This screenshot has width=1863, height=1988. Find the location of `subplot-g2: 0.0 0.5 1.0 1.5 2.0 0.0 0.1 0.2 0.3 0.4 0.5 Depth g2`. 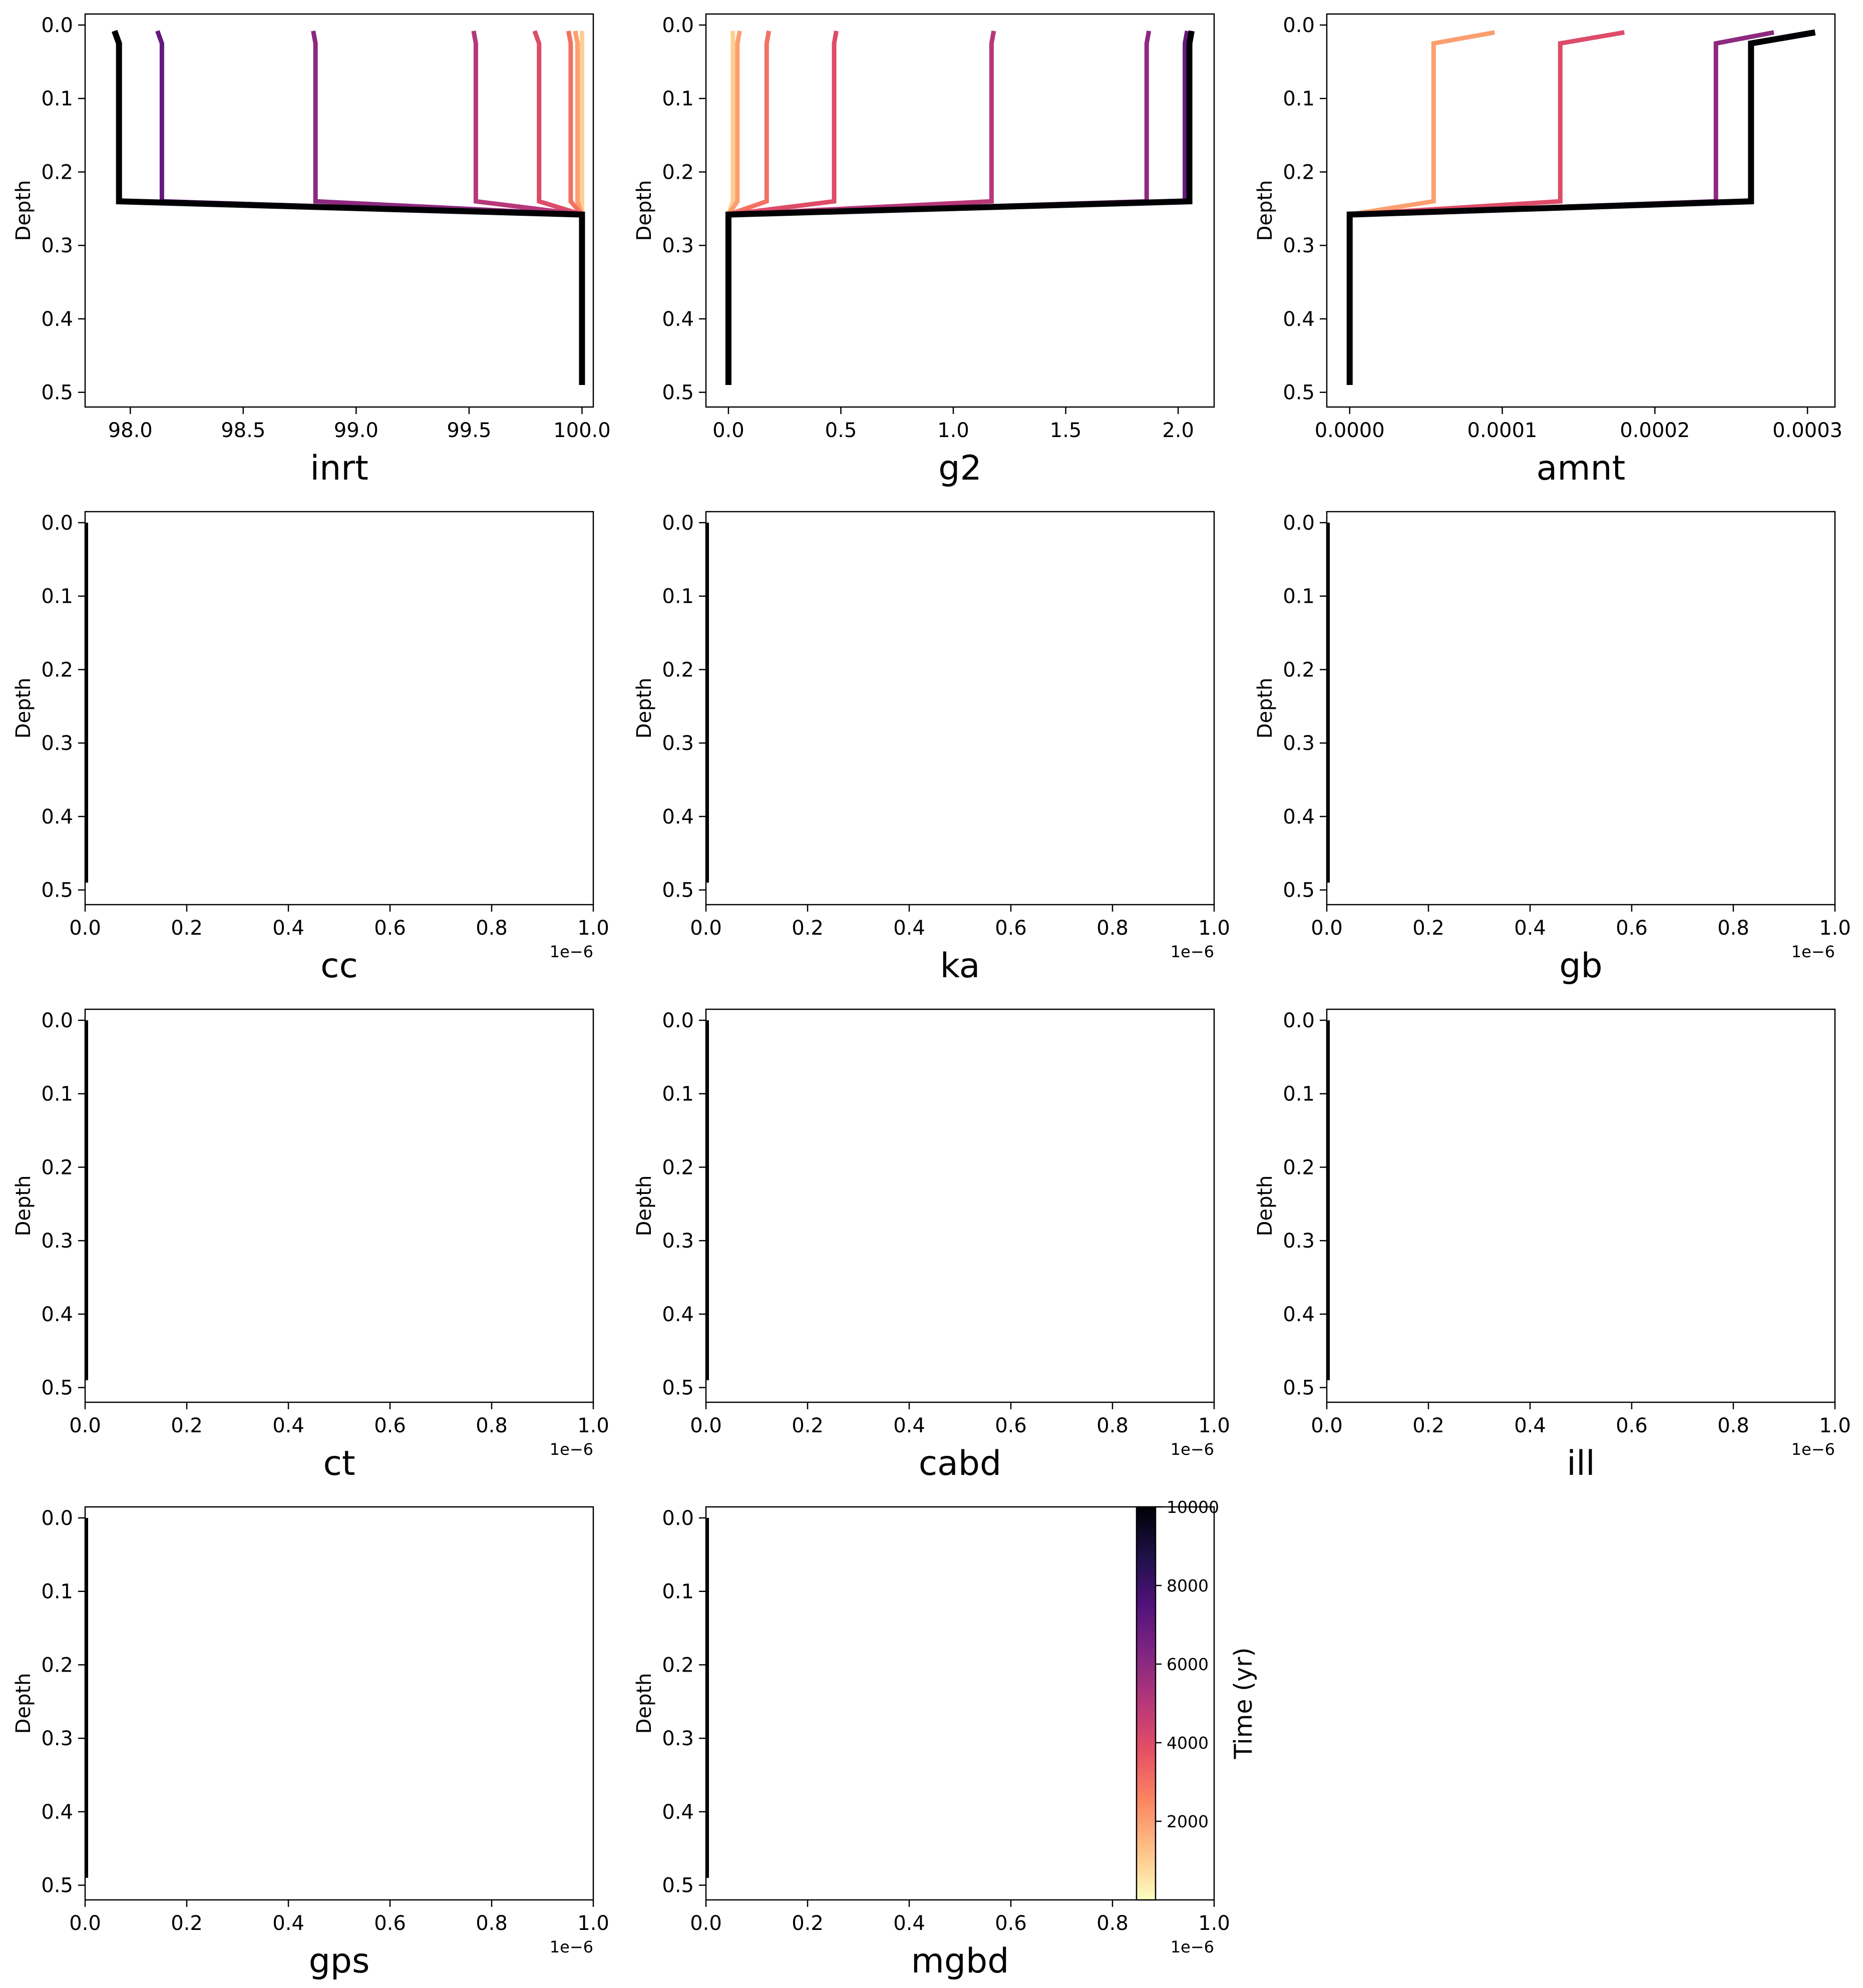

subplot-g2: 0.0 0.5 1.0 1.5 2.0 0.0 0.1 0.2 0.3 0.4 0.5 Depth g2 is located at coordinates (924, 250).